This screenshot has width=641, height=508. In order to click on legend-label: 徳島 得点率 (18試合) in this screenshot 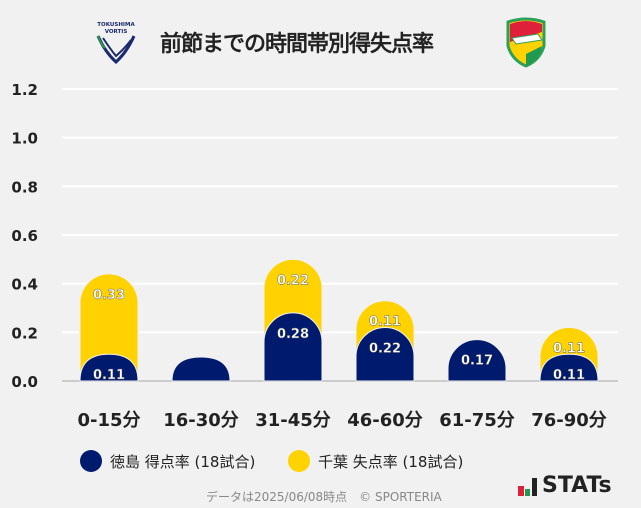, I will do `click(183, 461)`.